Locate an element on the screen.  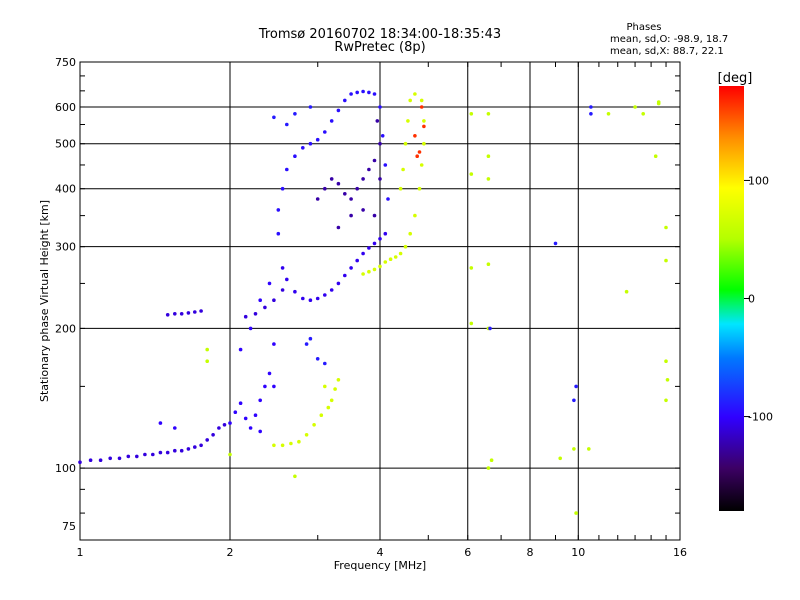
colorbar-tick-label: 100 is located at coordinates (758, 180).